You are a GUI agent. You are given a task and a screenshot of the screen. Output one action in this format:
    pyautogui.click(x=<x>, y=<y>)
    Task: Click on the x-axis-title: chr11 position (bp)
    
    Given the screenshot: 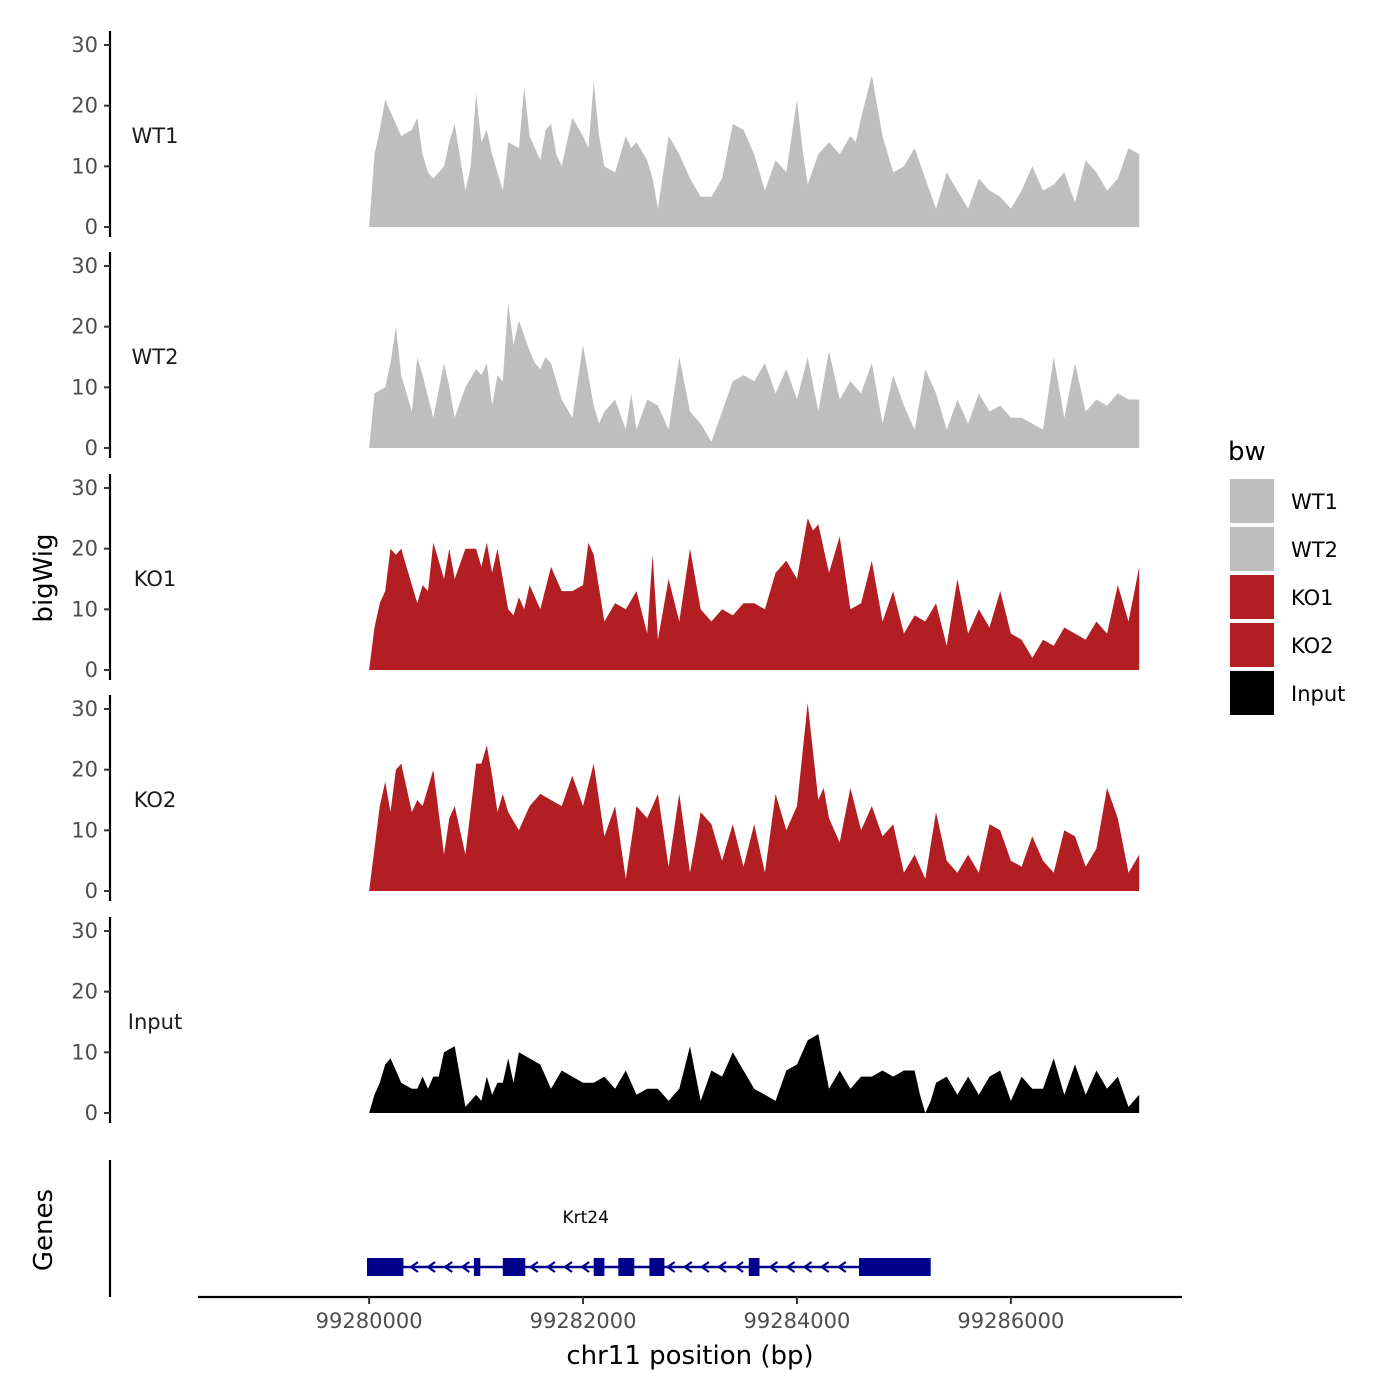 What is the action you would take?
    pyautogui.click(x=689, y=1356)
    